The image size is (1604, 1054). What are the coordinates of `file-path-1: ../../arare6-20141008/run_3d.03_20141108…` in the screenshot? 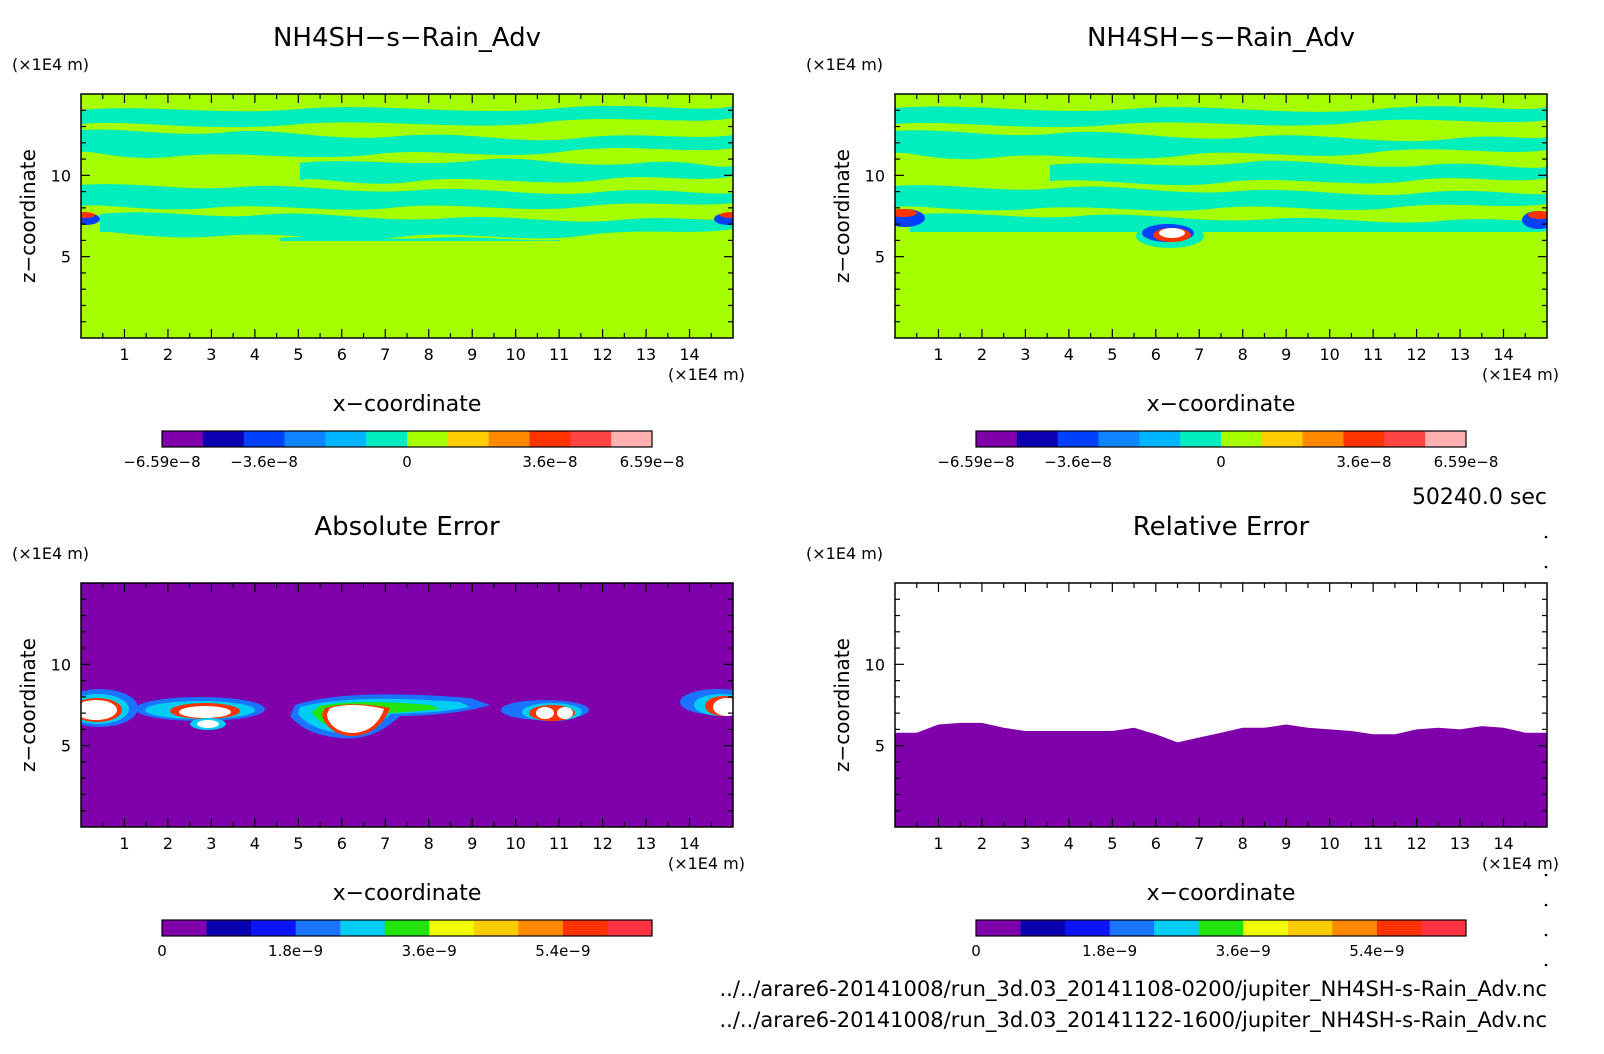 It's located at (1133, 989).